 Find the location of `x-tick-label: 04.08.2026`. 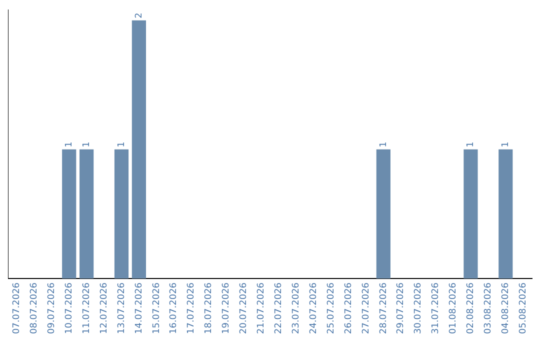

x-tick-label: 04.08.2026 is located at coordinates (505, 308).